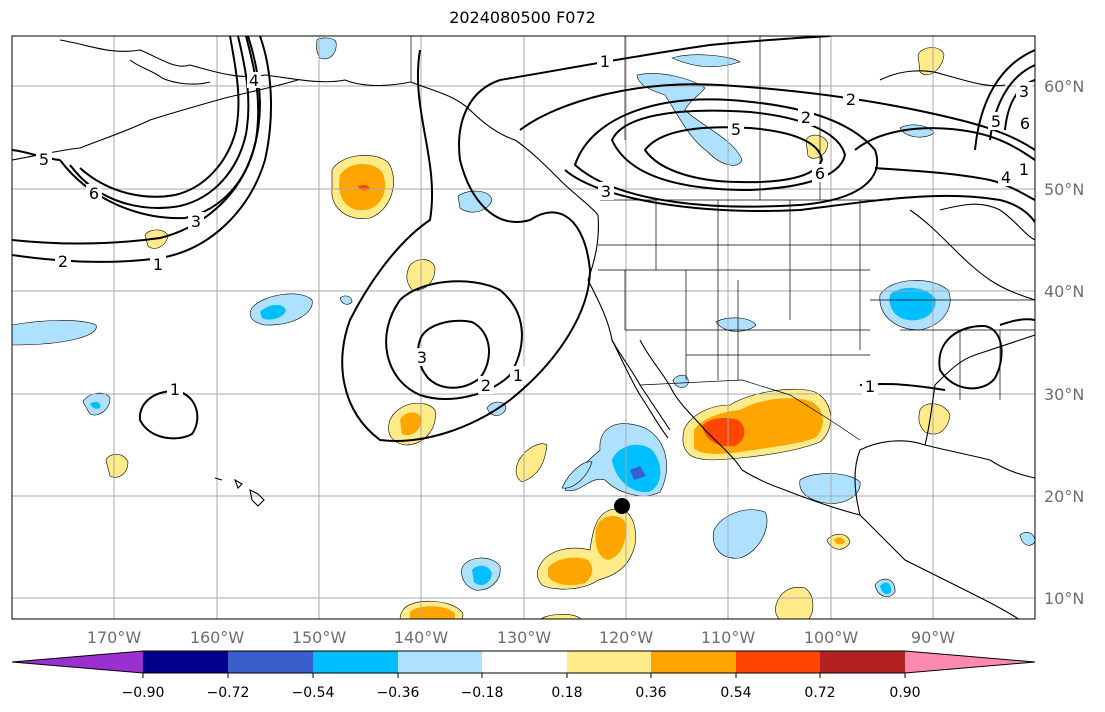 The image size is (1105, 712). What do you see at coordinates (1064, 291) in the screenshot?
I see `lat-label: 40°N` at bounding box center [1064, 291].